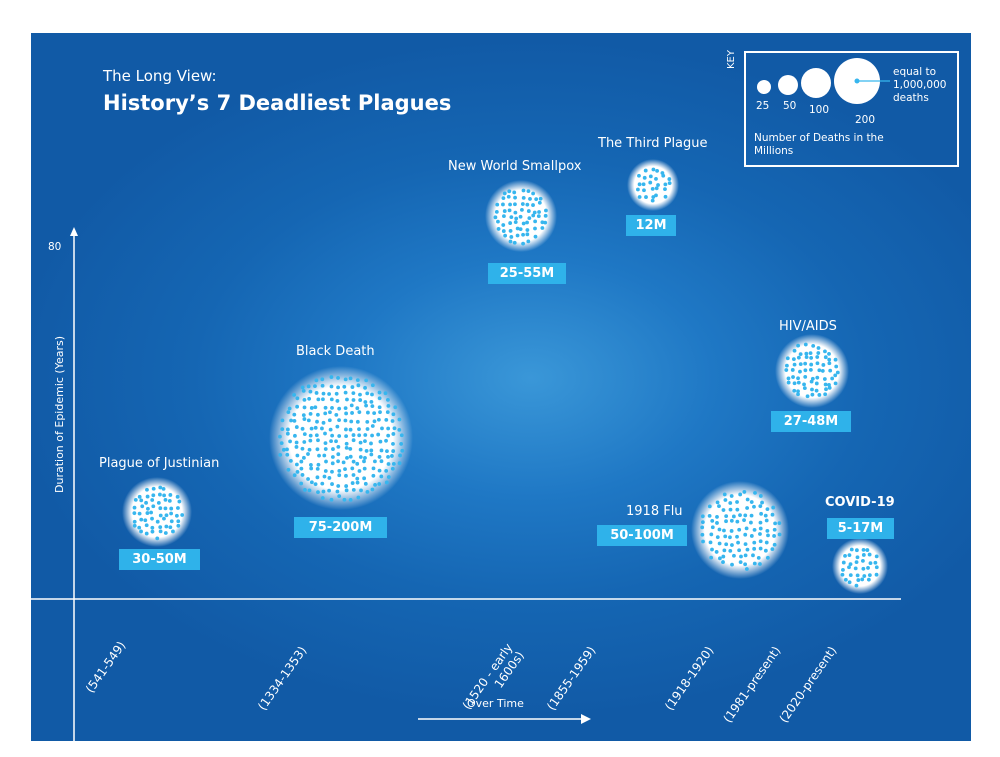  I want to click on y-axis-arrow, so click(74, 231).